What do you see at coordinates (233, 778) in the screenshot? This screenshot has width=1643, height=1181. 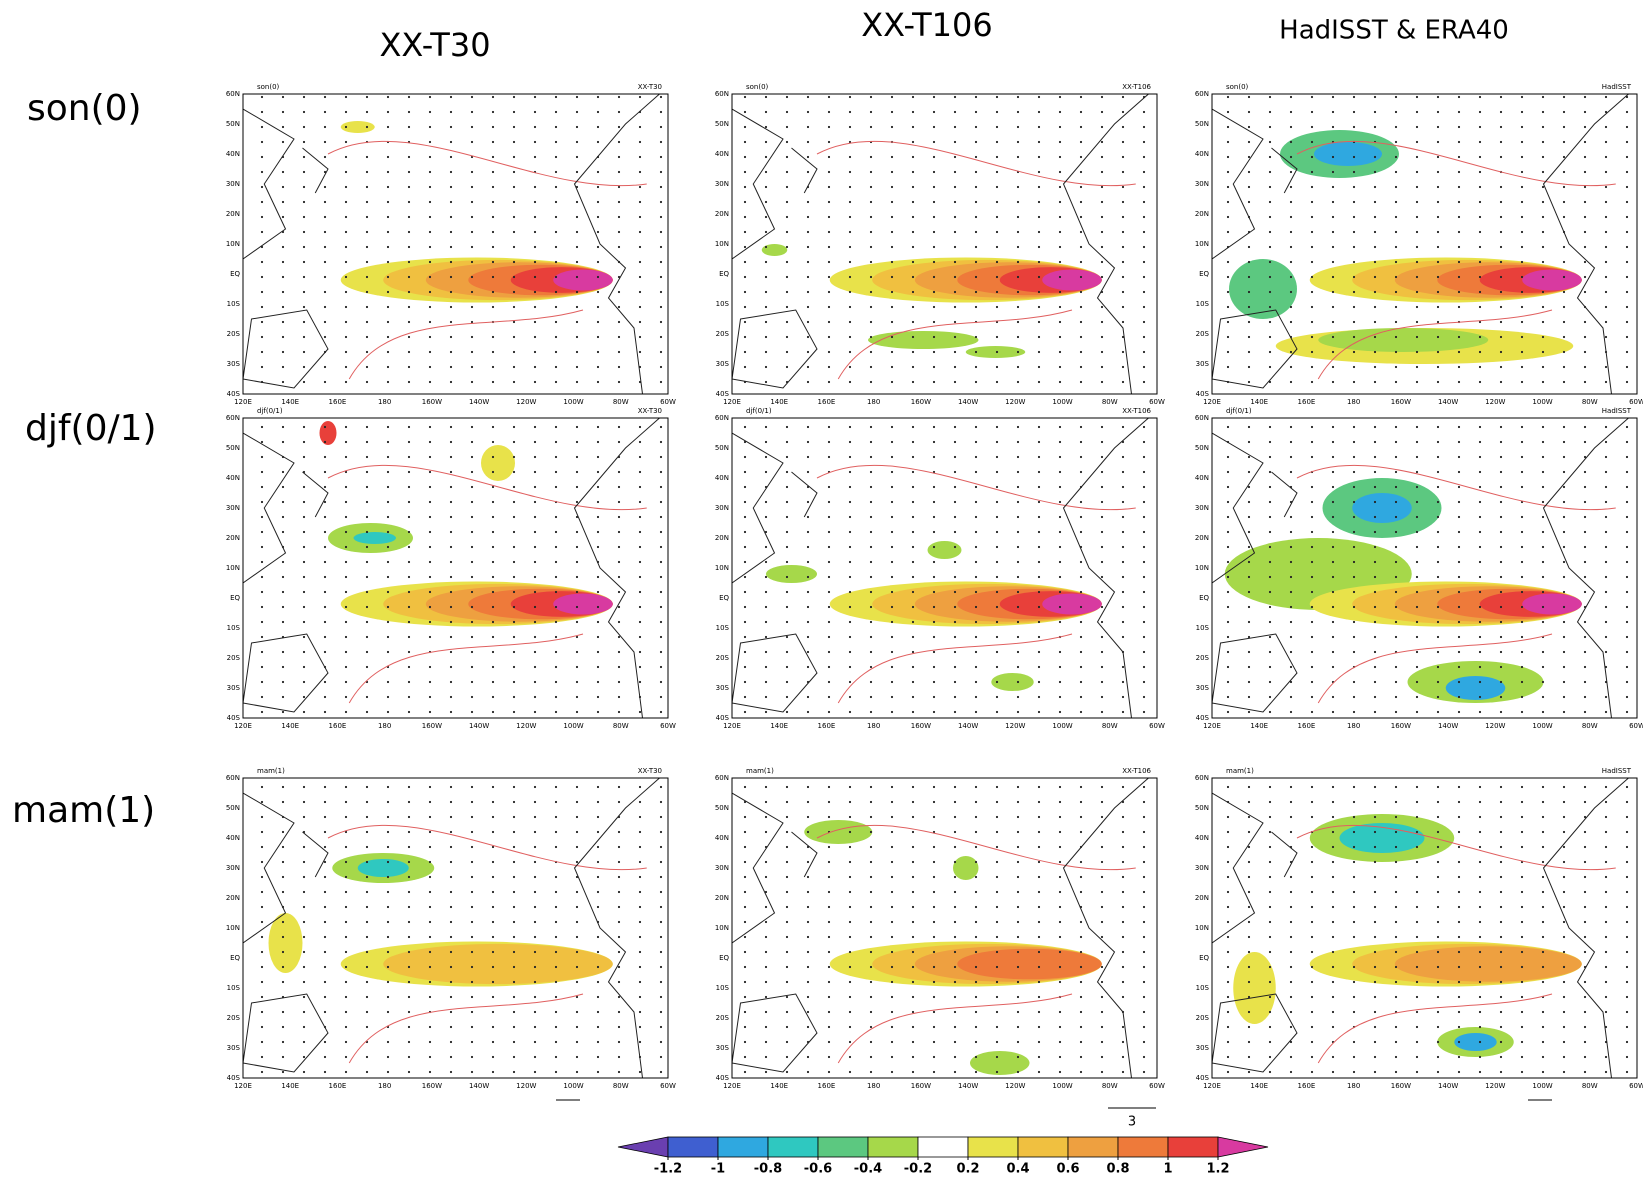 I see `lat-label: 60N` at bounding box center [233, 778].